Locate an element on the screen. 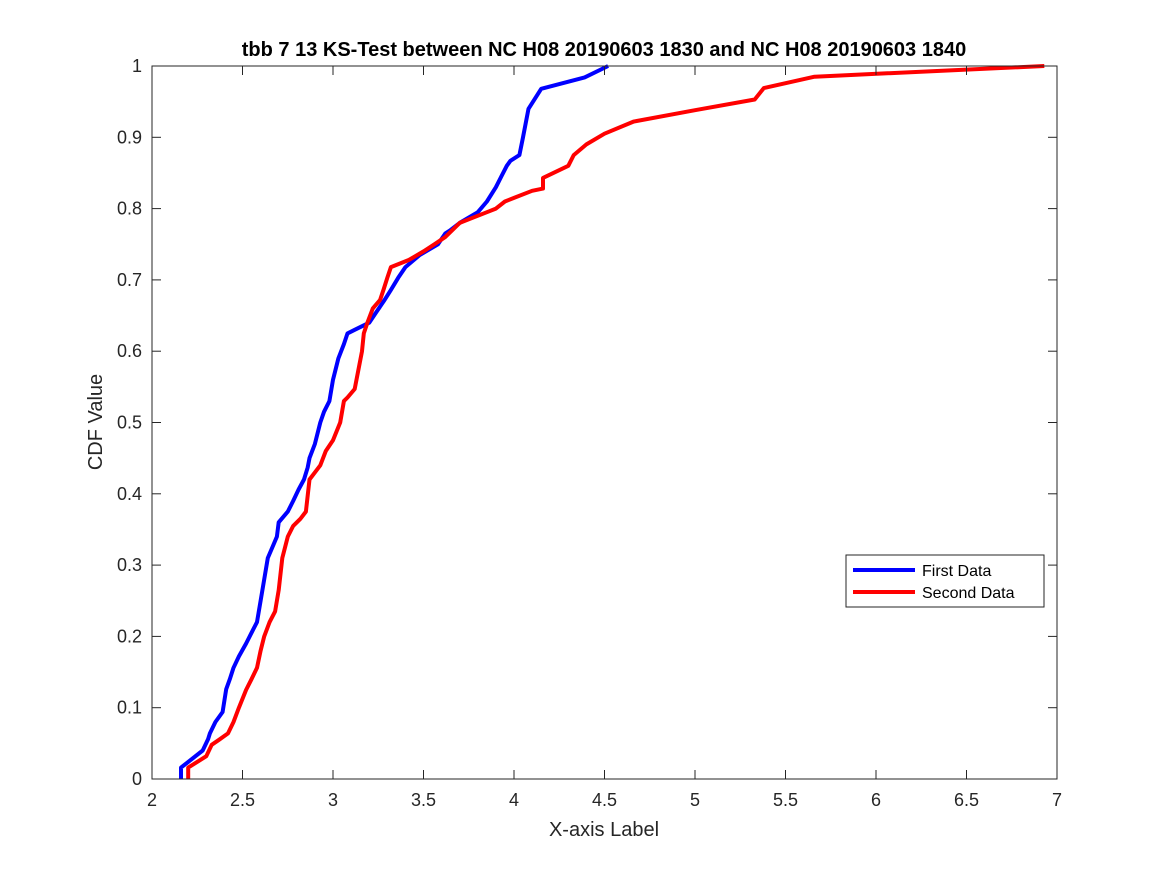  x-tick-label: 4 is located at coordinates (514, 800).